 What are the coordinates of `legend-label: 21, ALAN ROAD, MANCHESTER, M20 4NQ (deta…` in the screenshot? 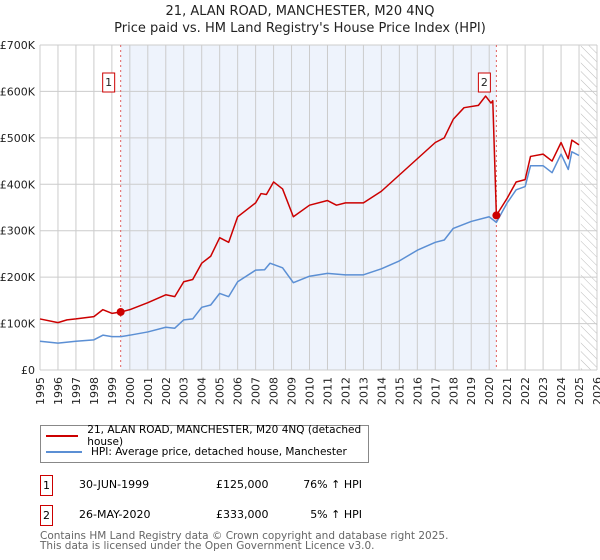 It's located at (224, 436).